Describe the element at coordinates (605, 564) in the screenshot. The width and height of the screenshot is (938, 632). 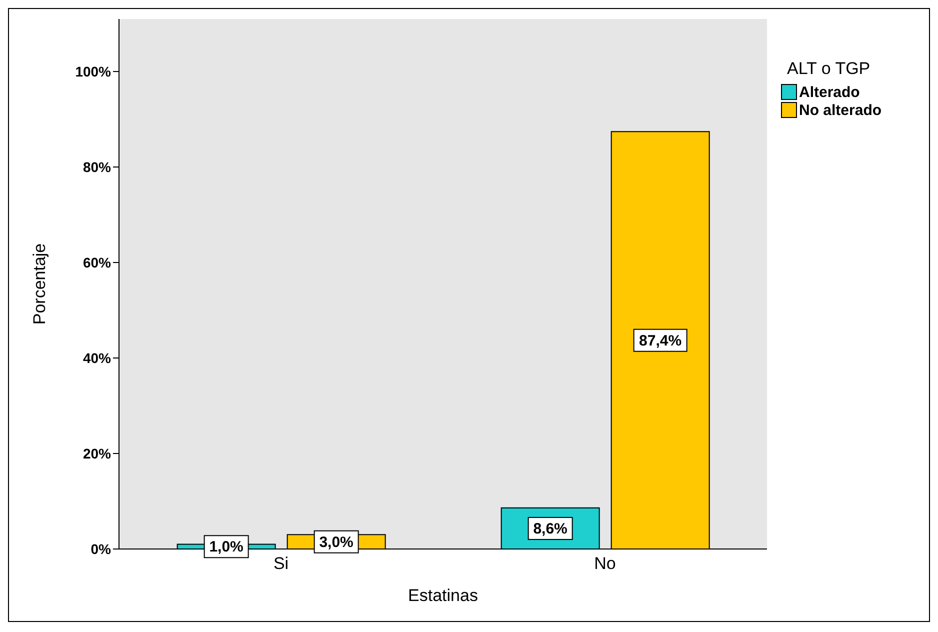
I see `x-tick-label: No` at that location.